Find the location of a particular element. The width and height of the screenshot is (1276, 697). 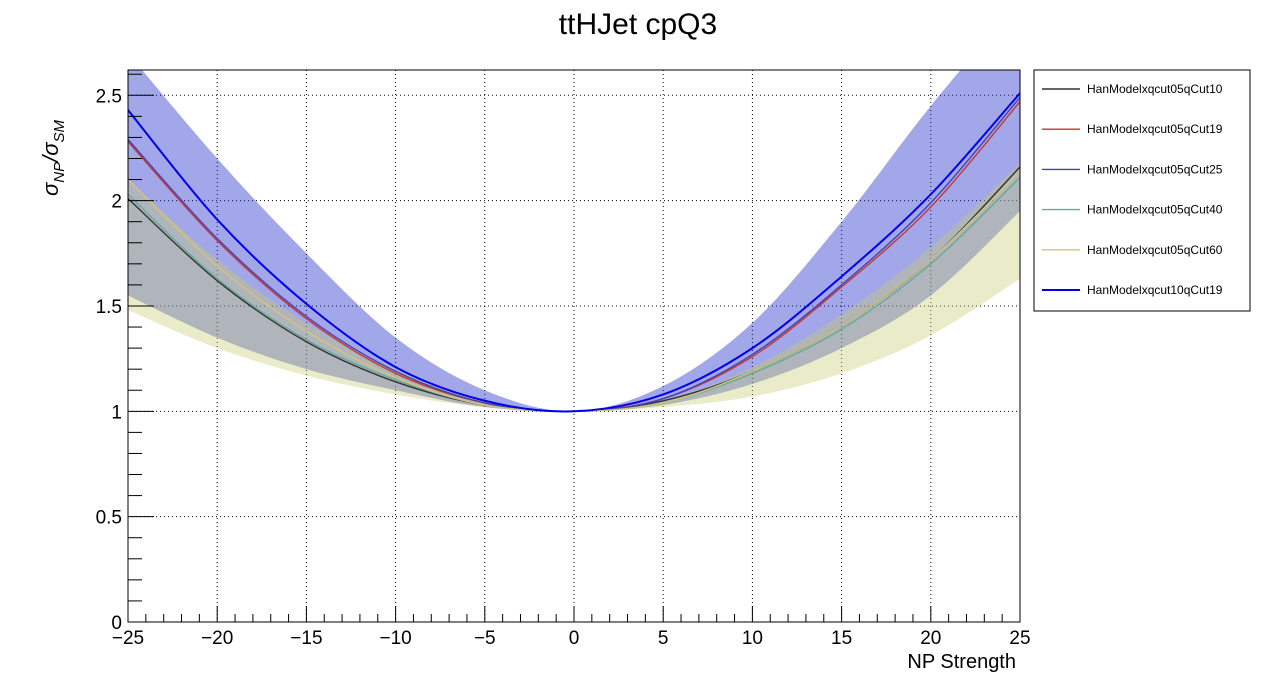

legend-label: HanModelxqcut10qCut19 is located at coordinates (1155, 290).